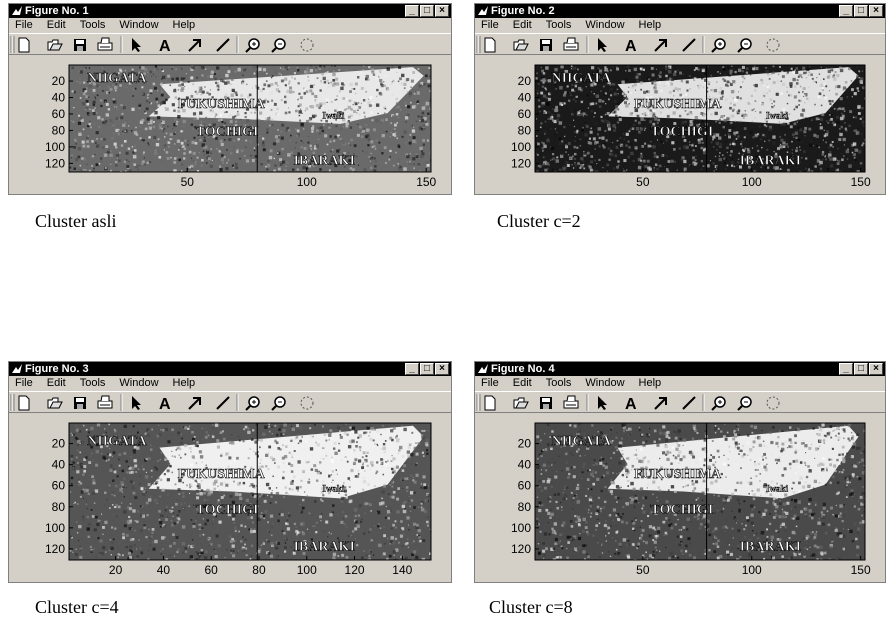 Image resolution: width=886 pixels, height=626 pixels. I want to click on title-bar: Figure No. 1 _ □ ×, so click(230, 11).